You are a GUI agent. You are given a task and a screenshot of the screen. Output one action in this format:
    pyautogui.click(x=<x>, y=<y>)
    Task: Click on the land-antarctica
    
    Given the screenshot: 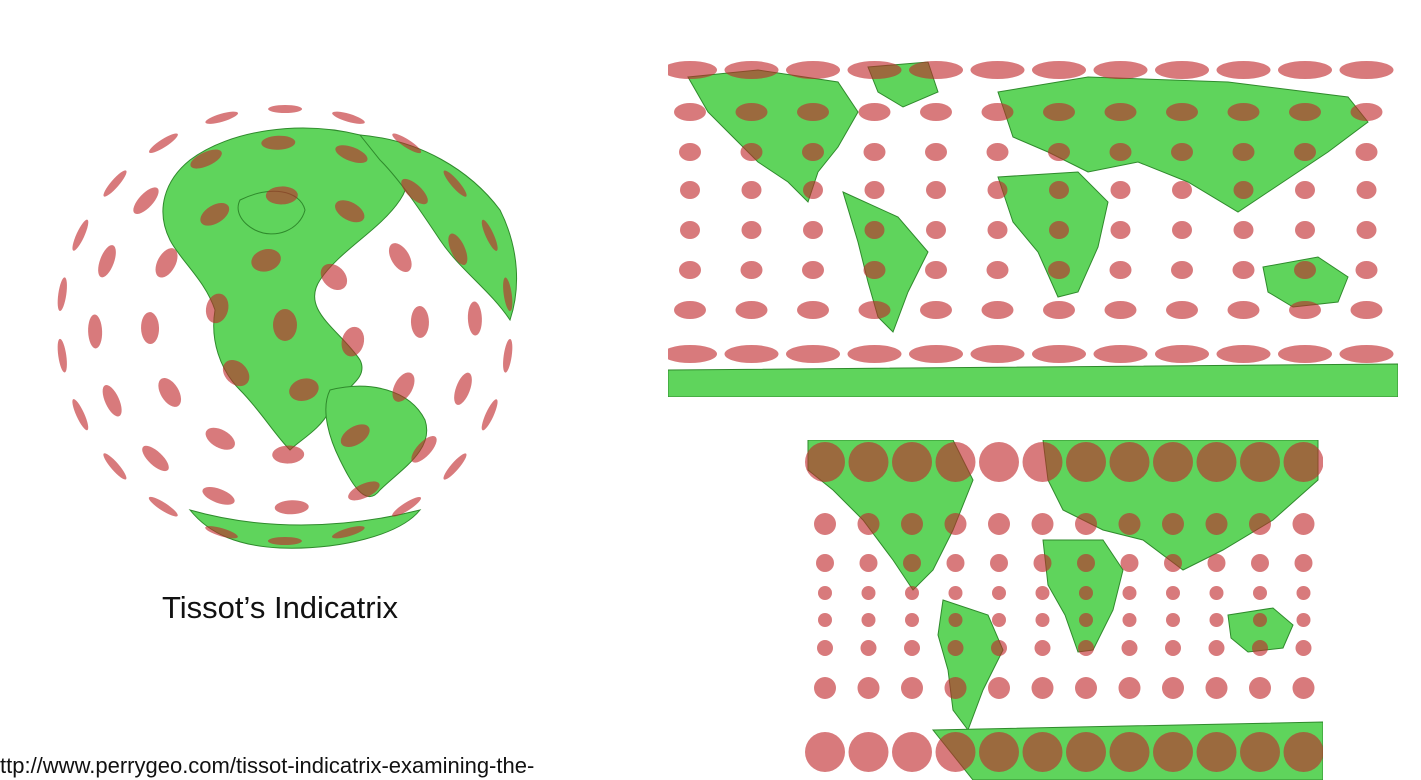 What is the action you would take?
    pyautogui.click(x=1033, y=380)
    